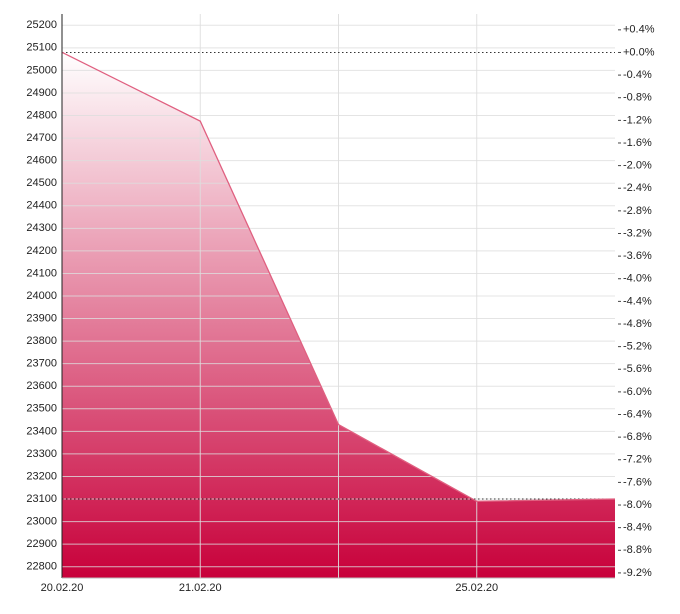  What do you see at coordinates (41, 364) in the screenshot?
I see `y-tick-label: 23700` at bounding box center [41, 364].